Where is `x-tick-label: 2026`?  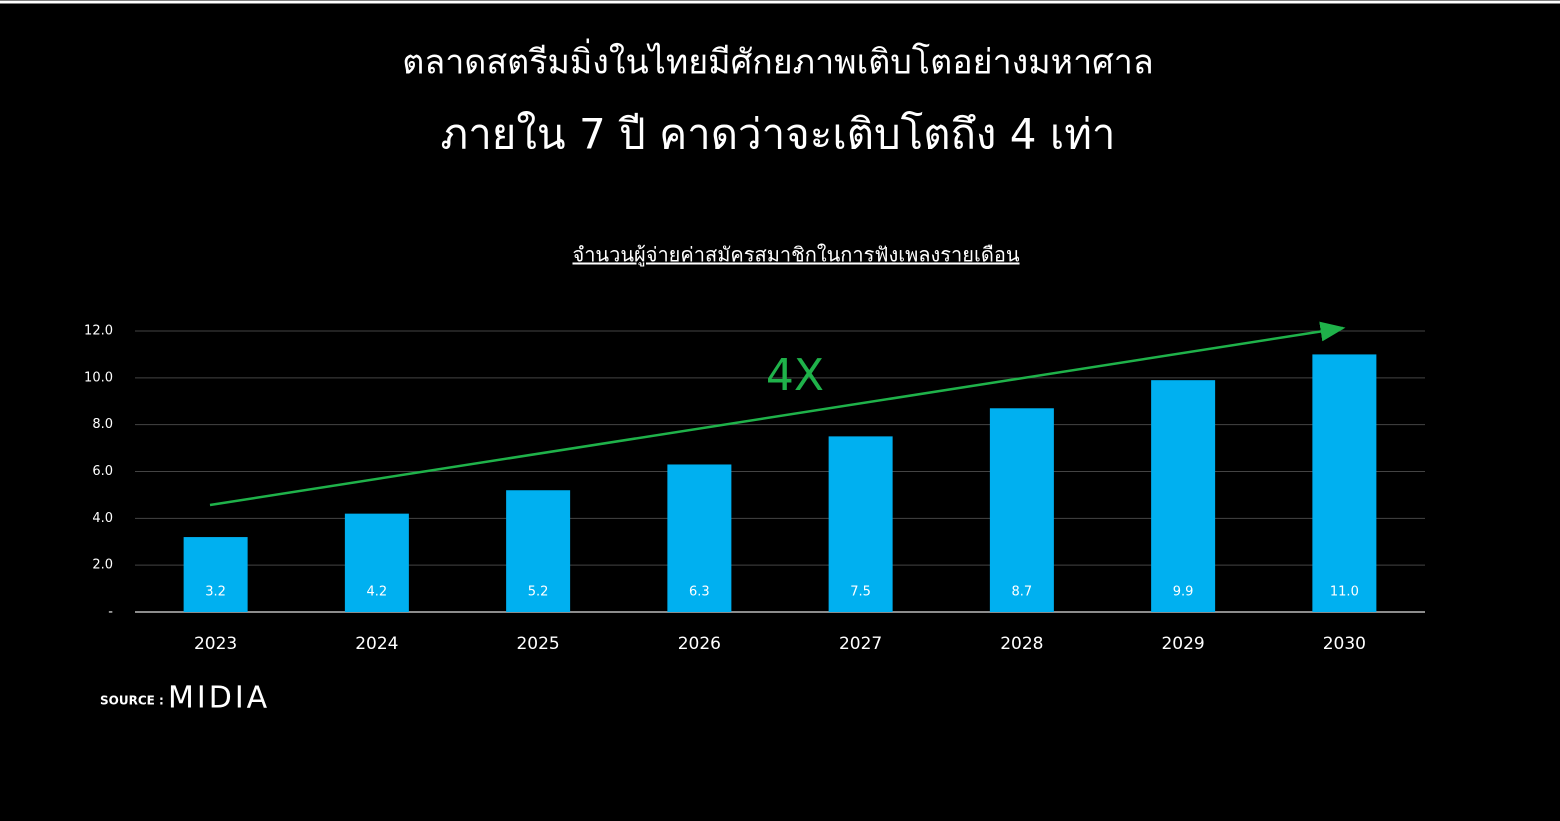
x-tick-label: 2026 is located at coordinates (699, 644).